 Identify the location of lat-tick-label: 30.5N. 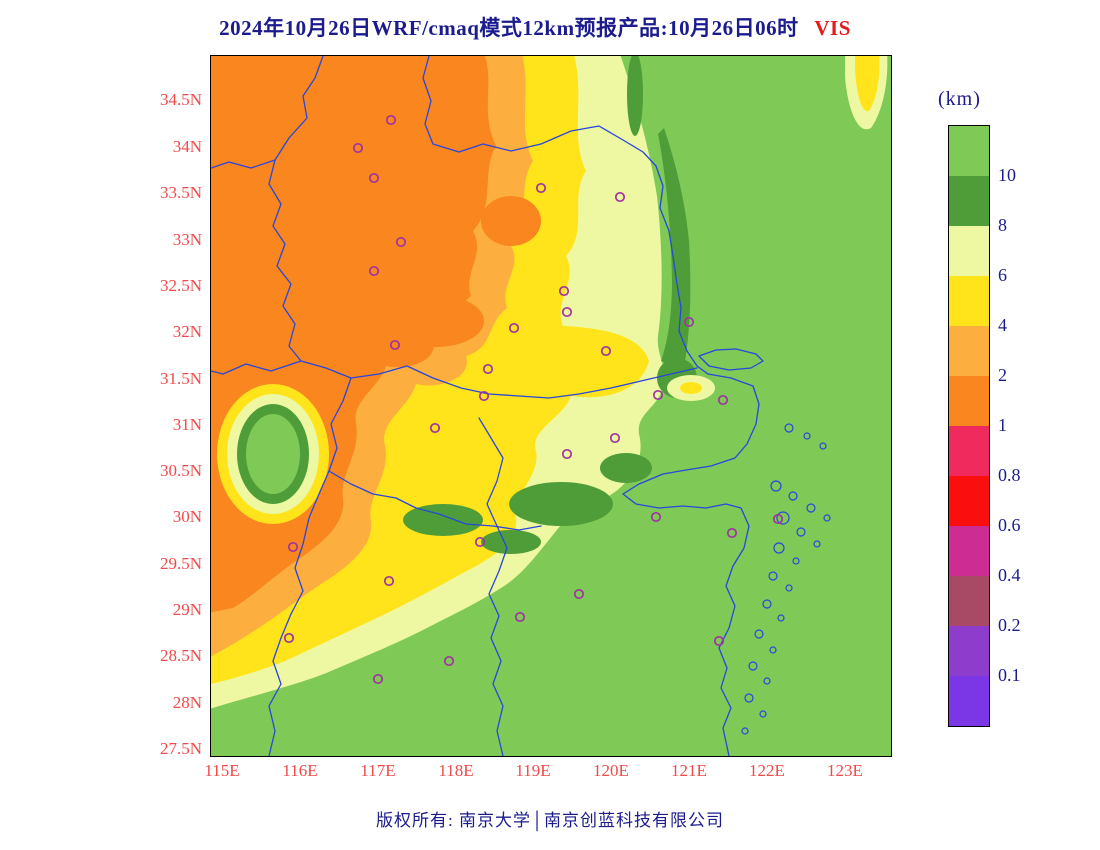
(180, 470).